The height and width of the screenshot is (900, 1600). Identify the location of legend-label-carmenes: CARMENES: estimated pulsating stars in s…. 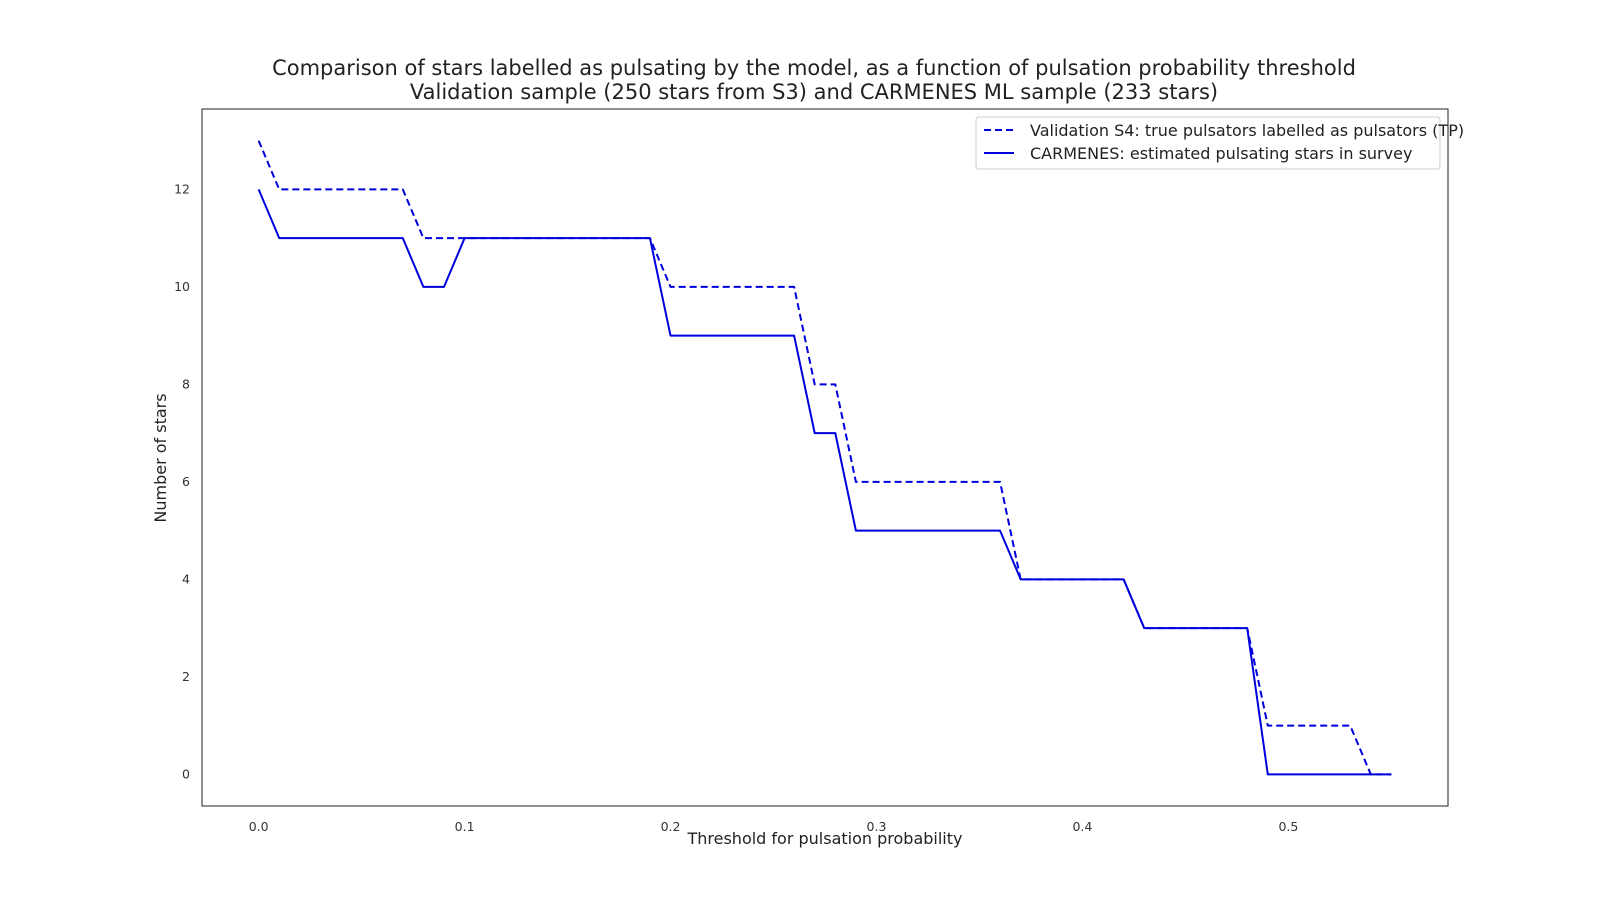
(1221, 153).